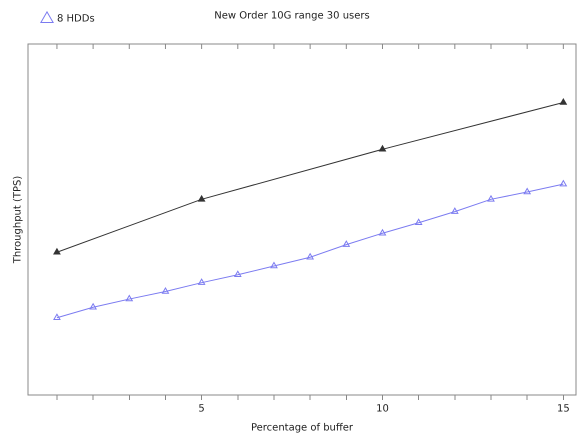  I want to click on x-tick-label: 10, so click(382, 409).